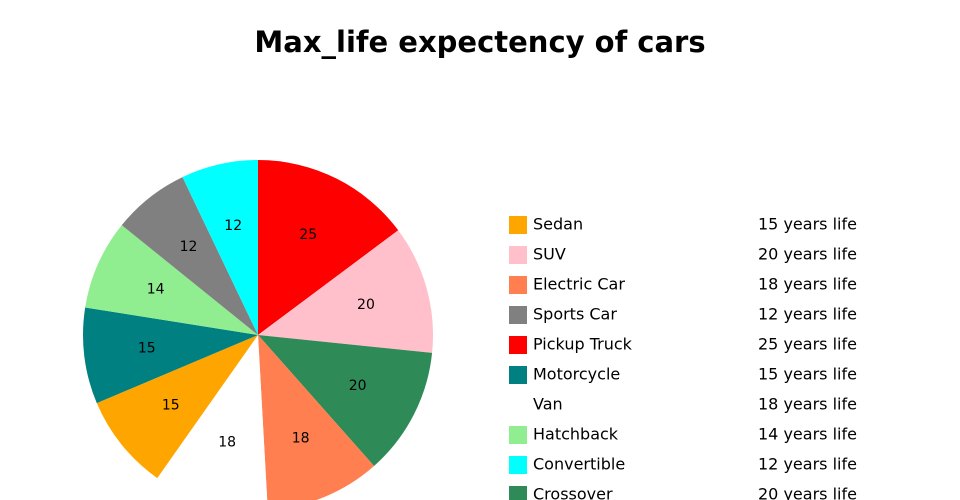 This screenshot has width=960, height=500. Describe the element at coordinates (308, 235) in the screenshot. I see `slice-label: 25` at that location.